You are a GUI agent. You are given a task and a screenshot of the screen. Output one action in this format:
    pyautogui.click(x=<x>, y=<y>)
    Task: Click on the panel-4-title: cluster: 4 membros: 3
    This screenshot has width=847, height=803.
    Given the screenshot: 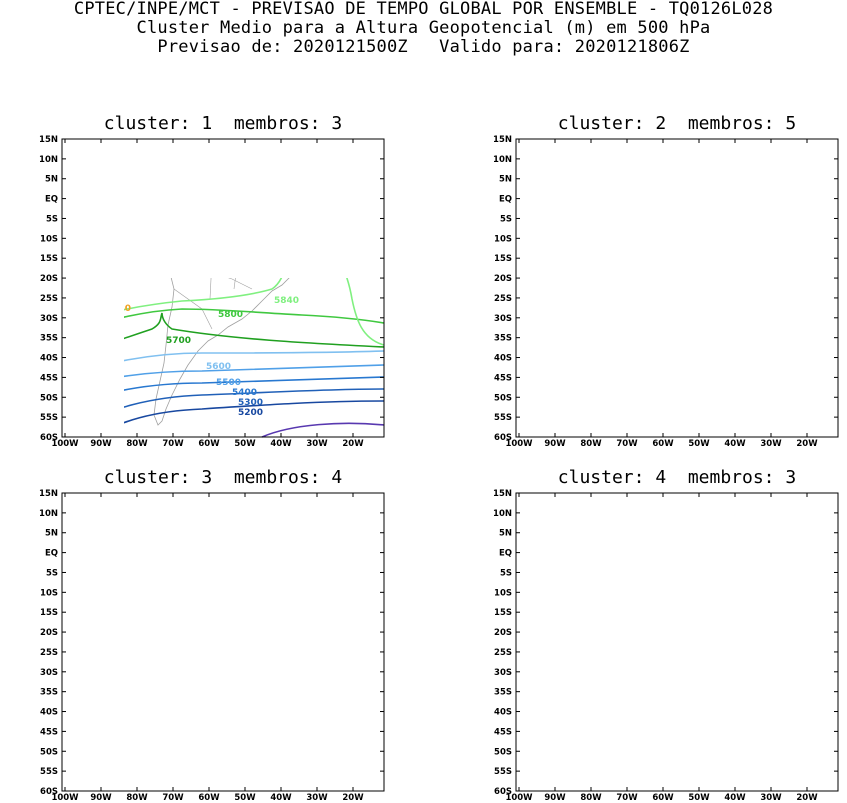 What is the action you would take?
    pyautogui.click(x=677, y=477)
    